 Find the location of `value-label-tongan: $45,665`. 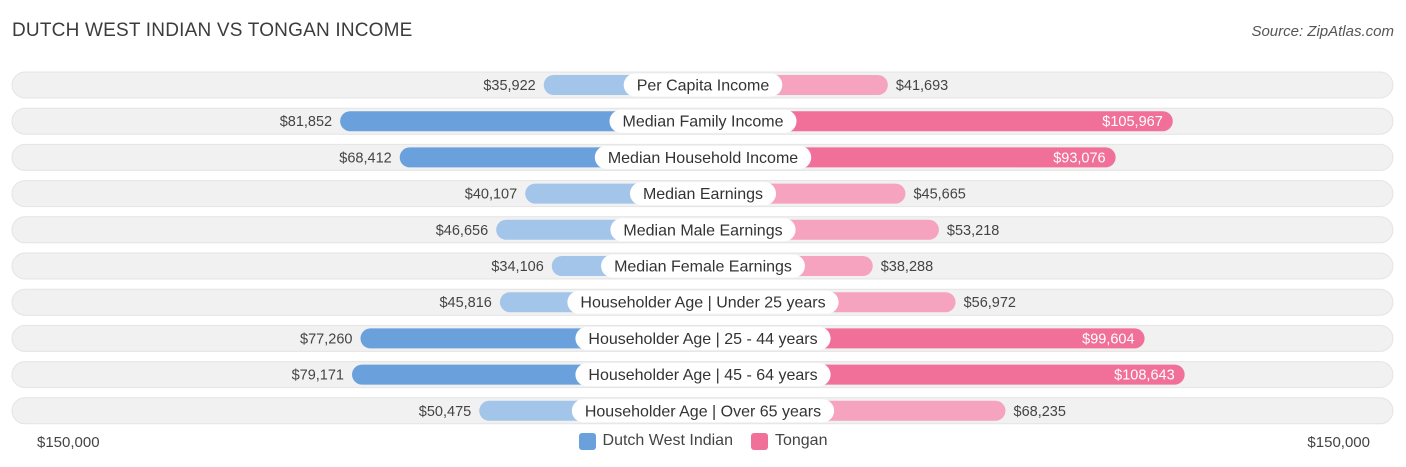

value-label-tongan: $45,665 is located at coordinates (939, 195).